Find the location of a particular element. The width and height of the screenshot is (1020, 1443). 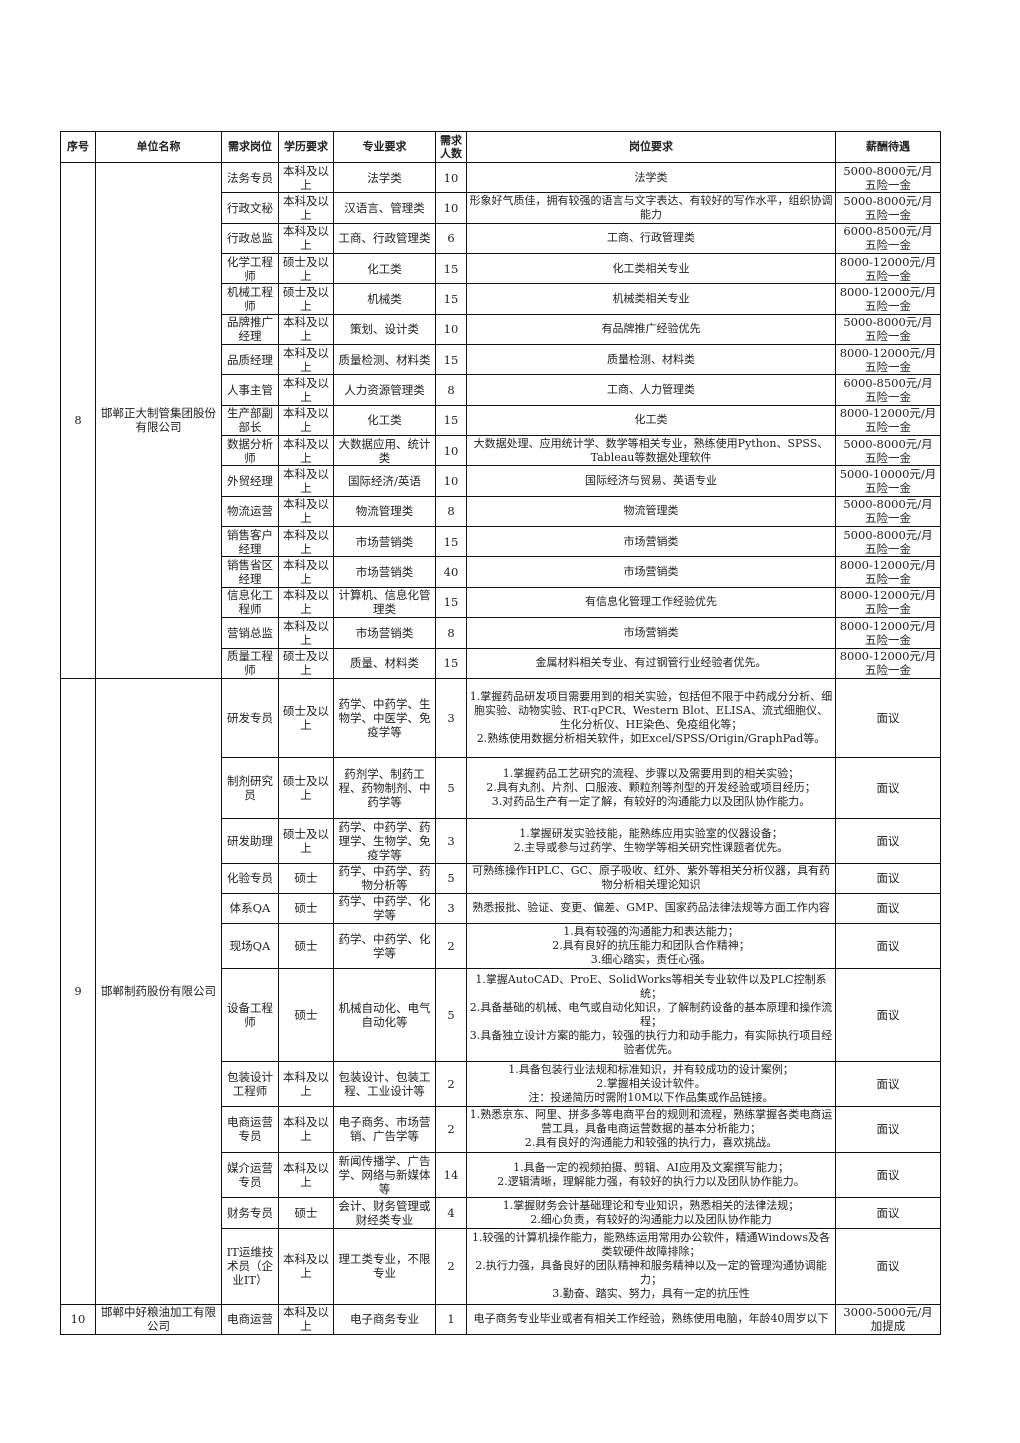

position-title: 行政文秘 is located at coordinates (250, 208).